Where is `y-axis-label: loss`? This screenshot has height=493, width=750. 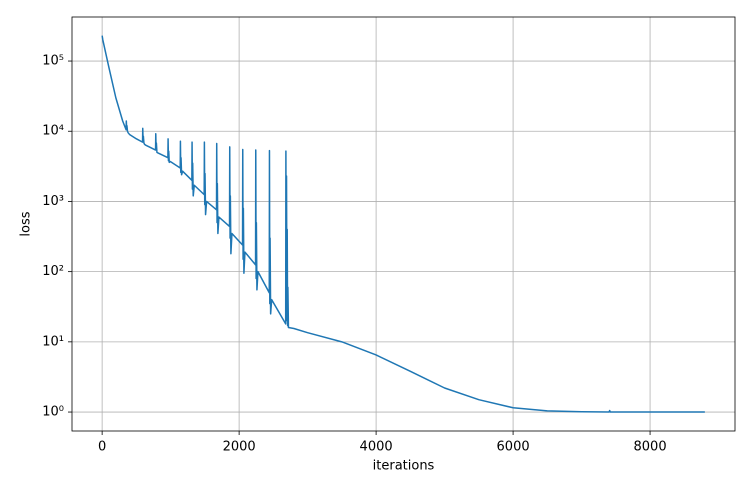
y-axis-label: loss is located at coordinates (26, 223).